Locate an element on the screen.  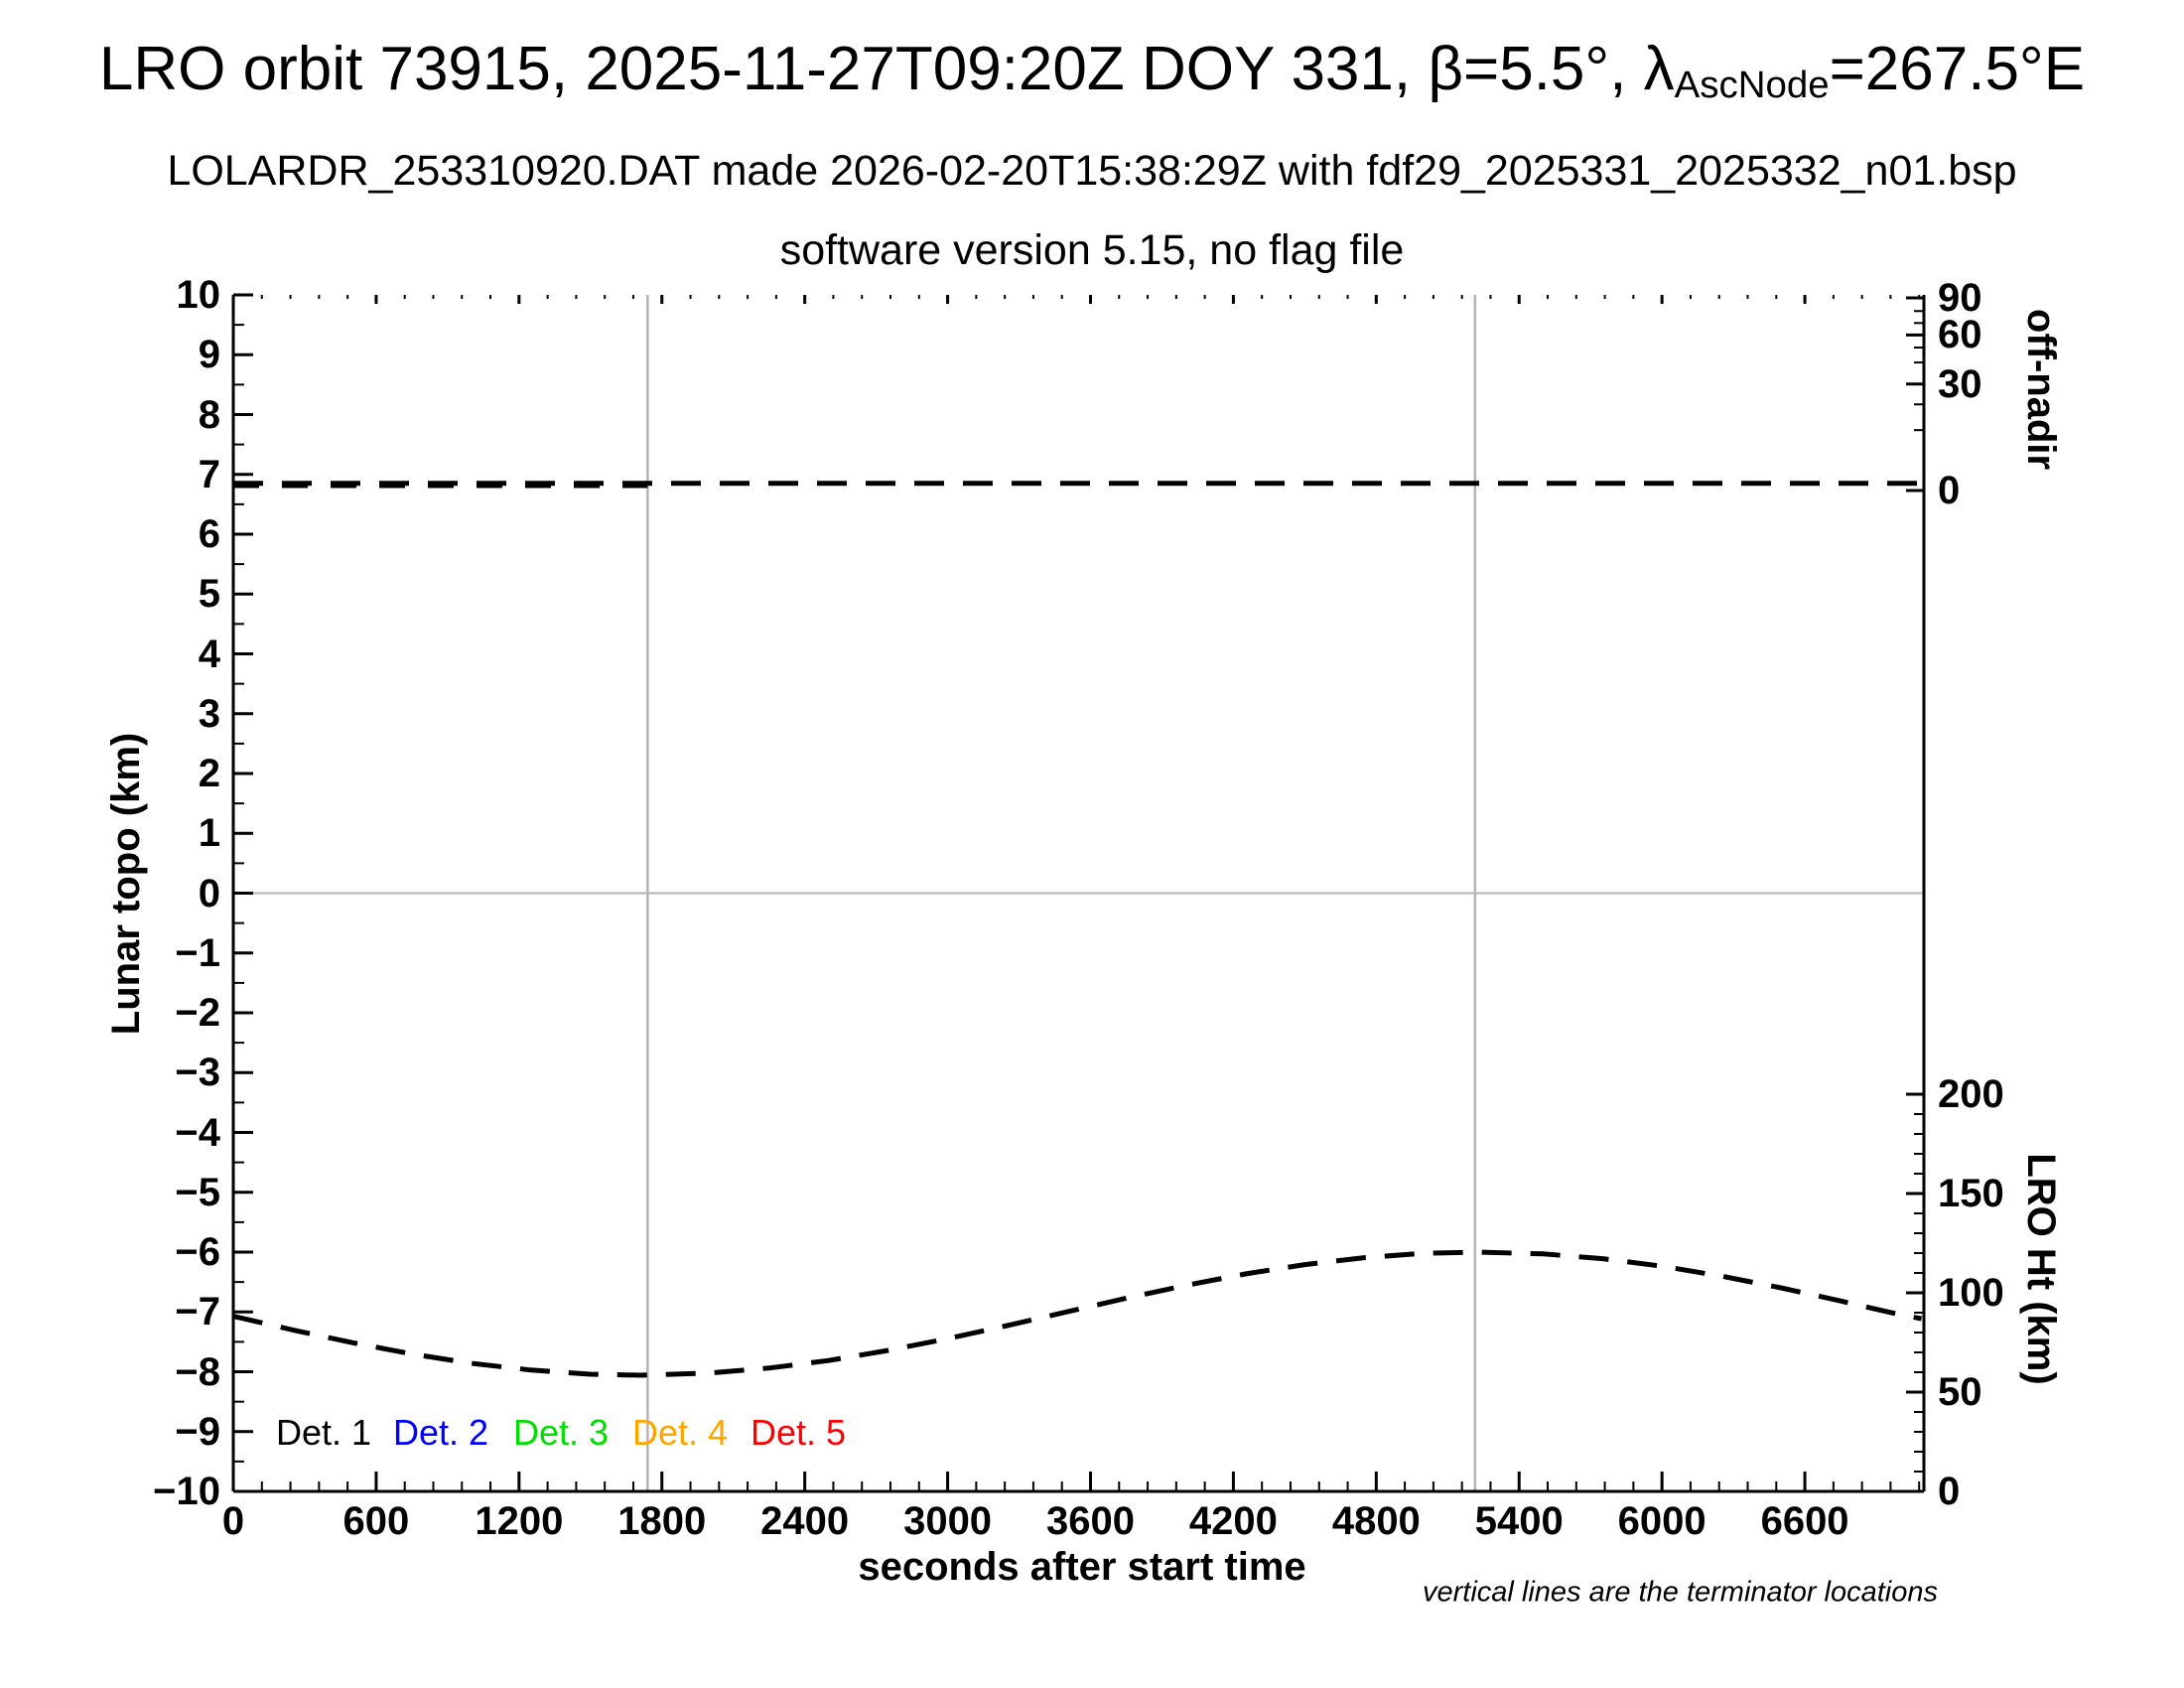
y-left-tick-label-5: 5 is located at coordinates (209, 594).